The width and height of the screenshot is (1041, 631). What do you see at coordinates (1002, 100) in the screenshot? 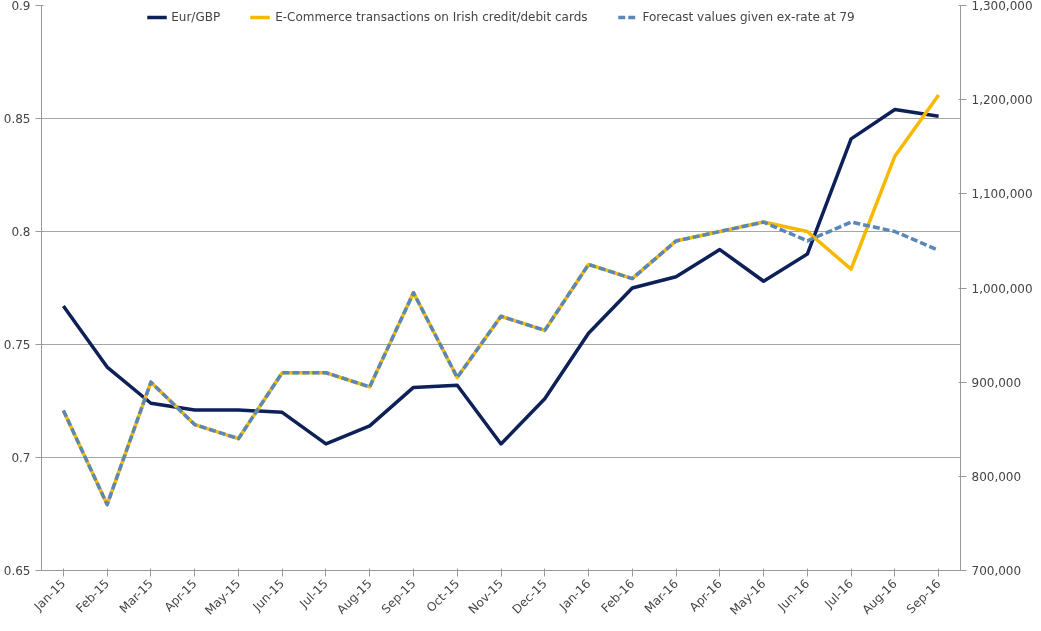
I see `y2-tick-label: 1,200,000` at bounding box center [1002, 100].